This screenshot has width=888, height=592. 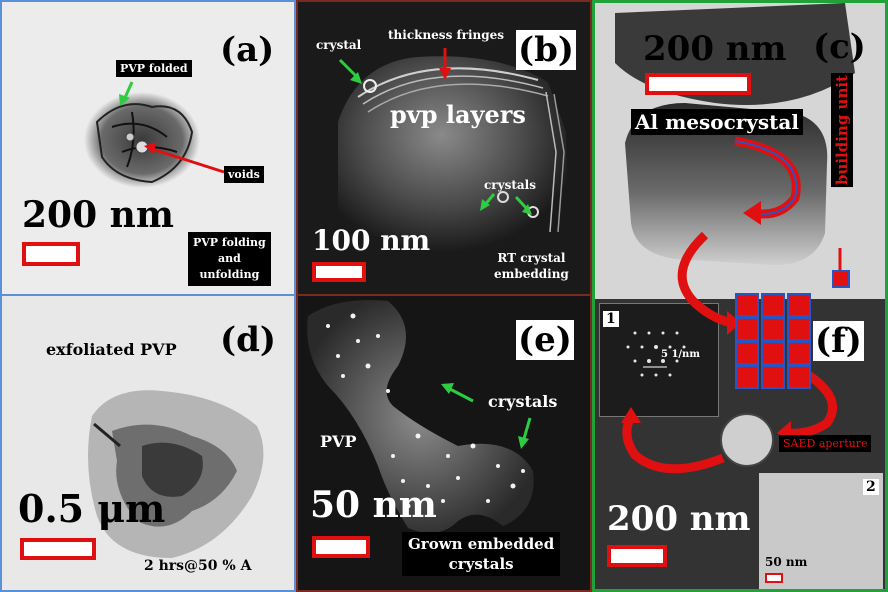 I want to click on building-block-grid, so click(x=773, y=341).